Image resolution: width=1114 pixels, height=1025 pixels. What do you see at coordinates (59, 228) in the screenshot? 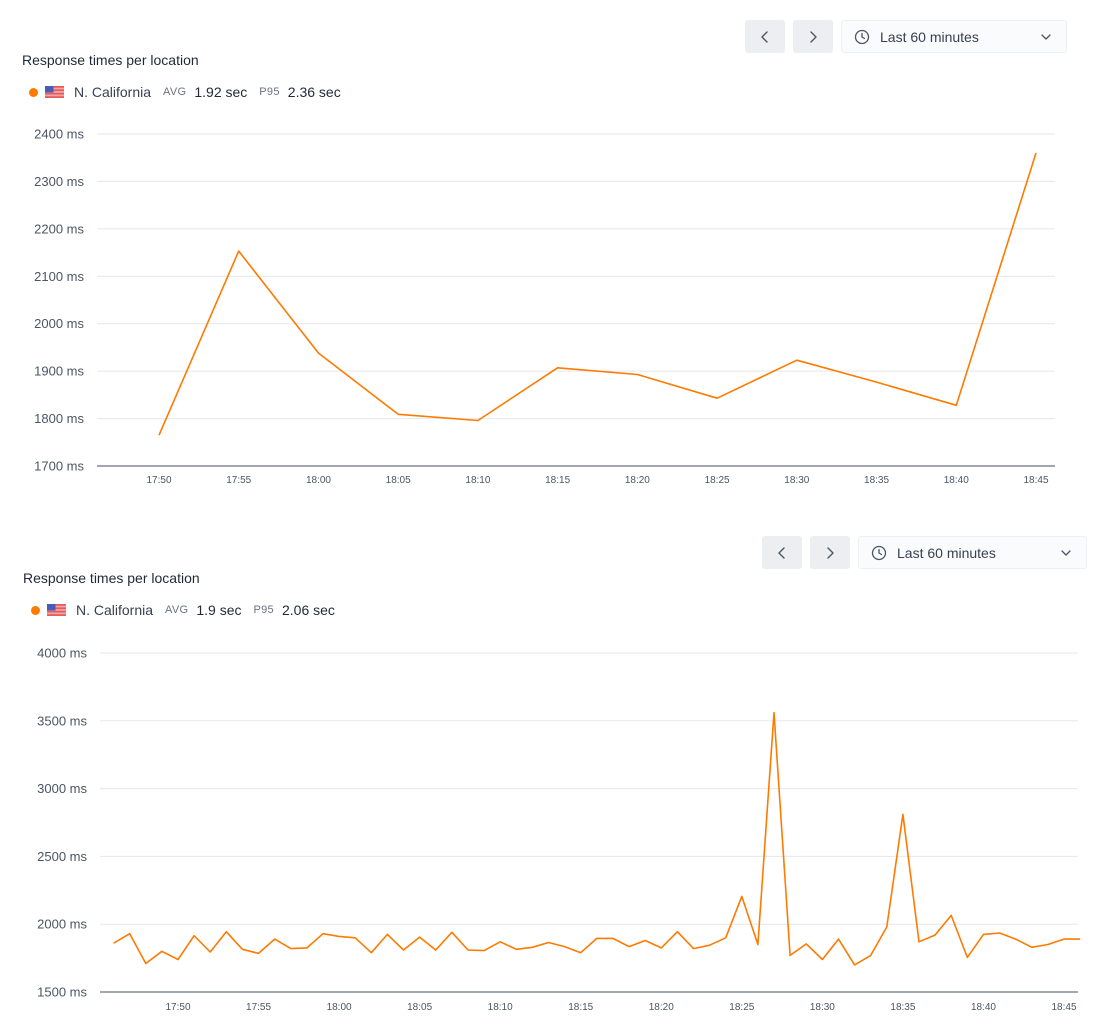
I see `y-tick-label: 2200 ms` at bounding box center [59, 228].